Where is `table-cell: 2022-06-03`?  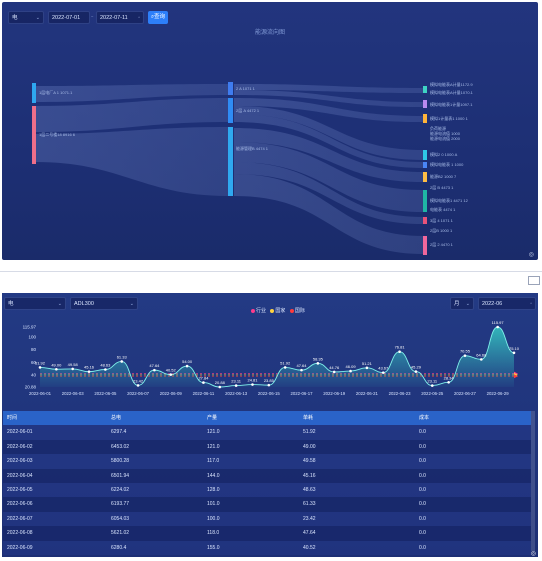 table-cell: 2022-06-03 is located at coordinates (20, 461).